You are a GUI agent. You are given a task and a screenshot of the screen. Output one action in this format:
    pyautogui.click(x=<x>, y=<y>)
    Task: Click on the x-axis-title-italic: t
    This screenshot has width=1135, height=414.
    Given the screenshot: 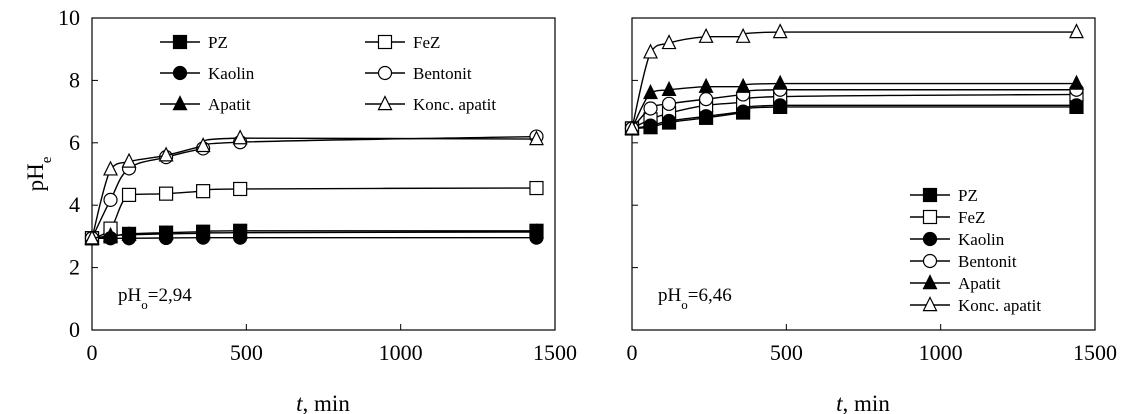 What is the action you would take?
    pyautogui.click(x=839, y=402)
    